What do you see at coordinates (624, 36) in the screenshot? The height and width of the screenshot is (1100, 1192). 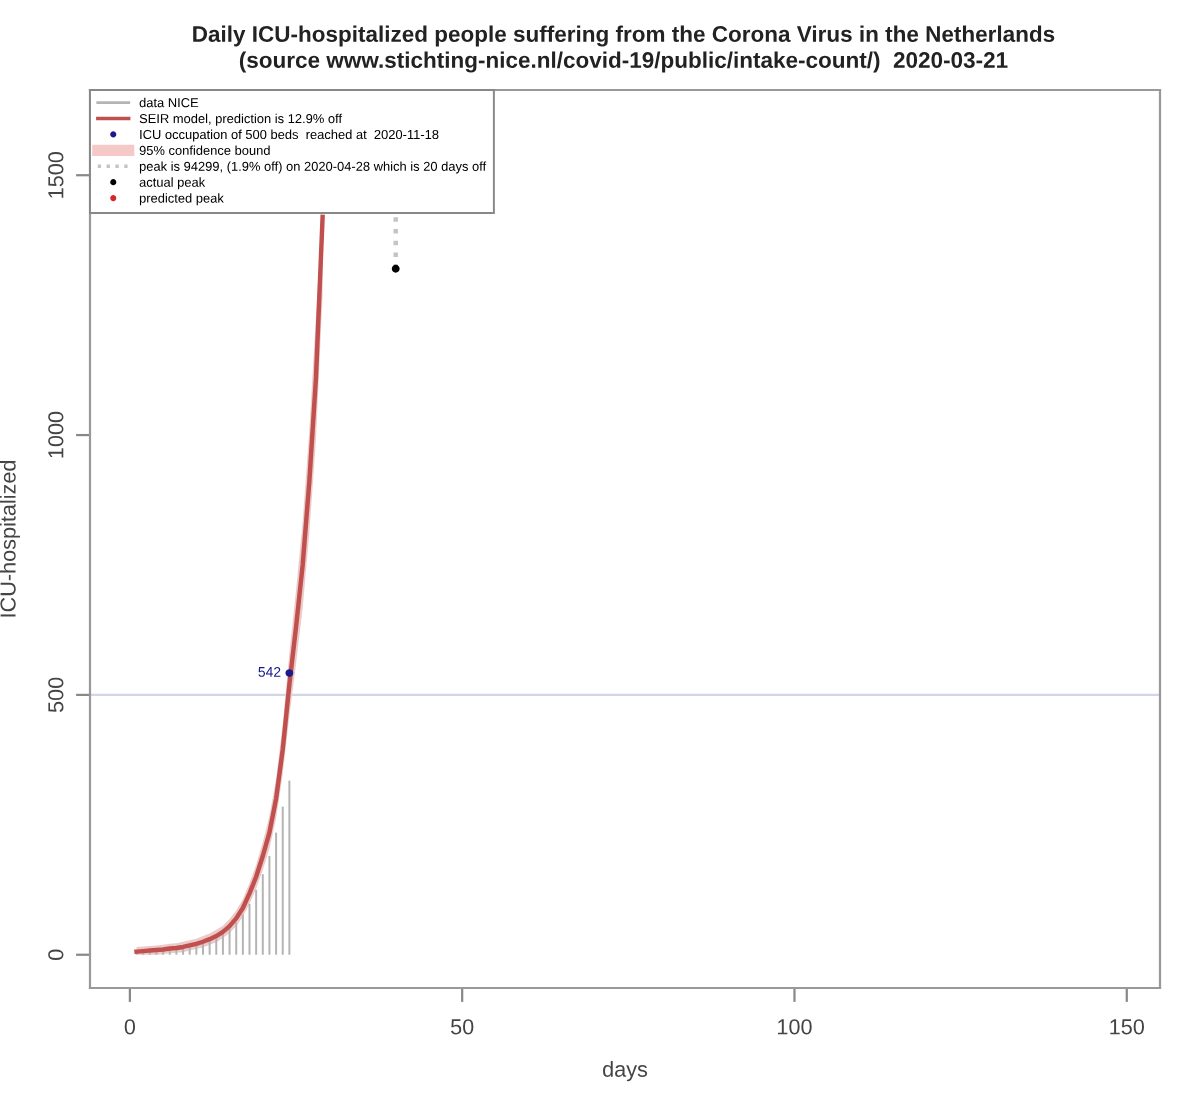 I see `chart-title: Daily ICU-hospitalized people suffering from the Corona Virus in the Netherlands` at bounding box center [624, 36].